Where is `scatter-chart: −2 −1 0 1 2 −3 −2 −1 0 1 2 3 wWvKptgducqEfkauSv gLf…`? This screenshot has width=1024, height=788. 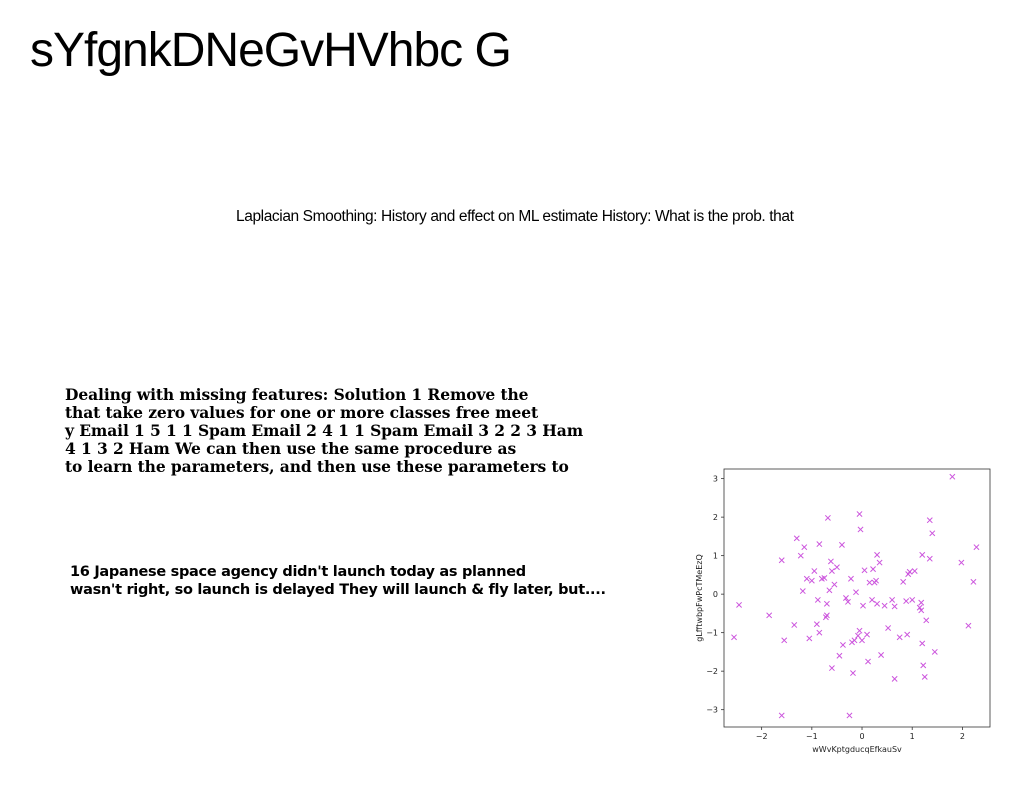
scatter-chart: −2 −1 0 1 2 −3 −2 −1 0 1 2 3 wWvKptgducqEfkauSv gLf… is located at coordinates (845, 612).